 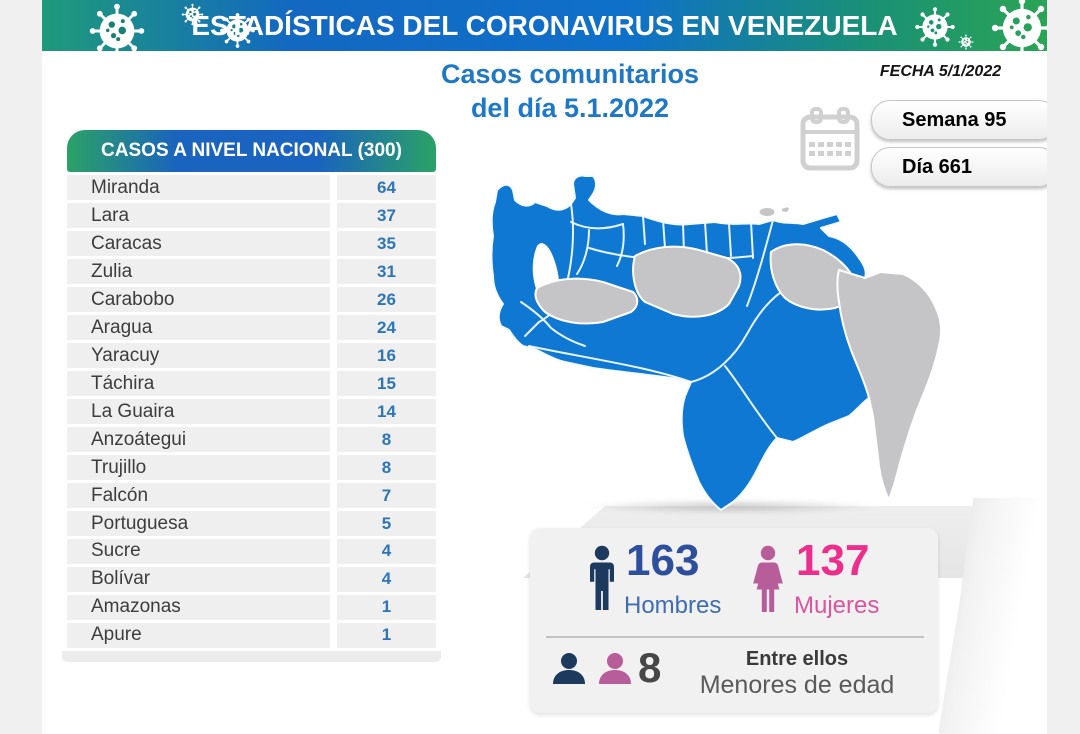 What do you see at coordinates (198, 271) in the screenshot?
I see `state-name: Zulia` at bounding box center [198, 271].